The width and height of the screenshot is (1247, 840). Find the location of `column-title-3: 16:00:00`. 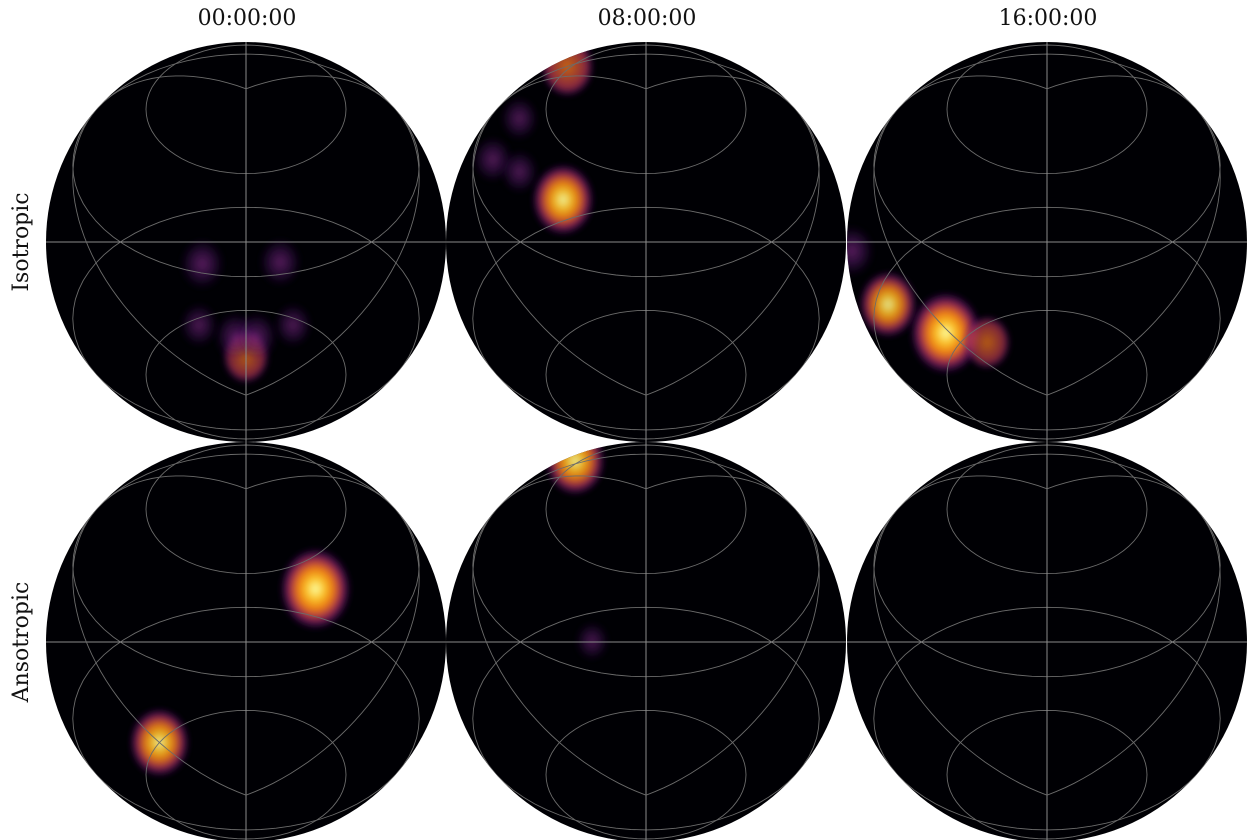

column-title-3: 16:00:00 is located at coordinates (1048, 18).